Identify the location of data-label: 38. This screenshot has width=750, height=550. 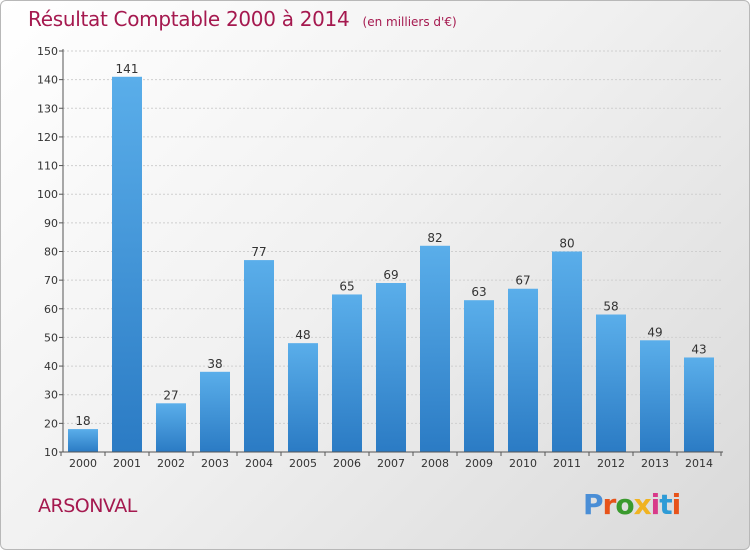
(214, 364).